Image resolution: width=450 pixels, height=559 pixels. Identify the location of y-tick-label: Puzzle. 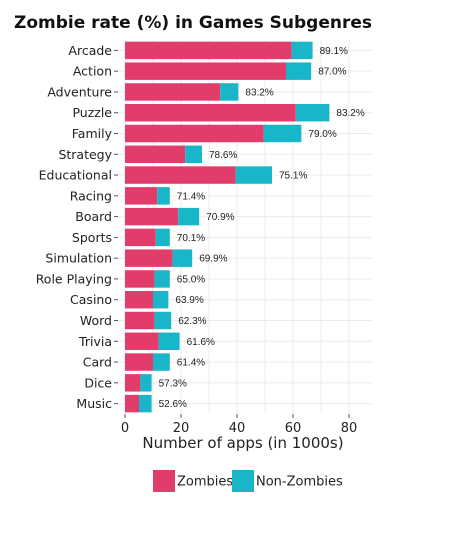
(92, 112).